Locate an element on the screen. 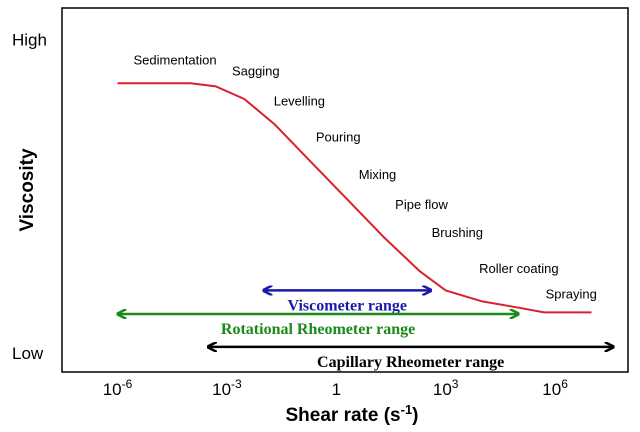  process-label-7: Roller coating is located at coordinates (519, 268).